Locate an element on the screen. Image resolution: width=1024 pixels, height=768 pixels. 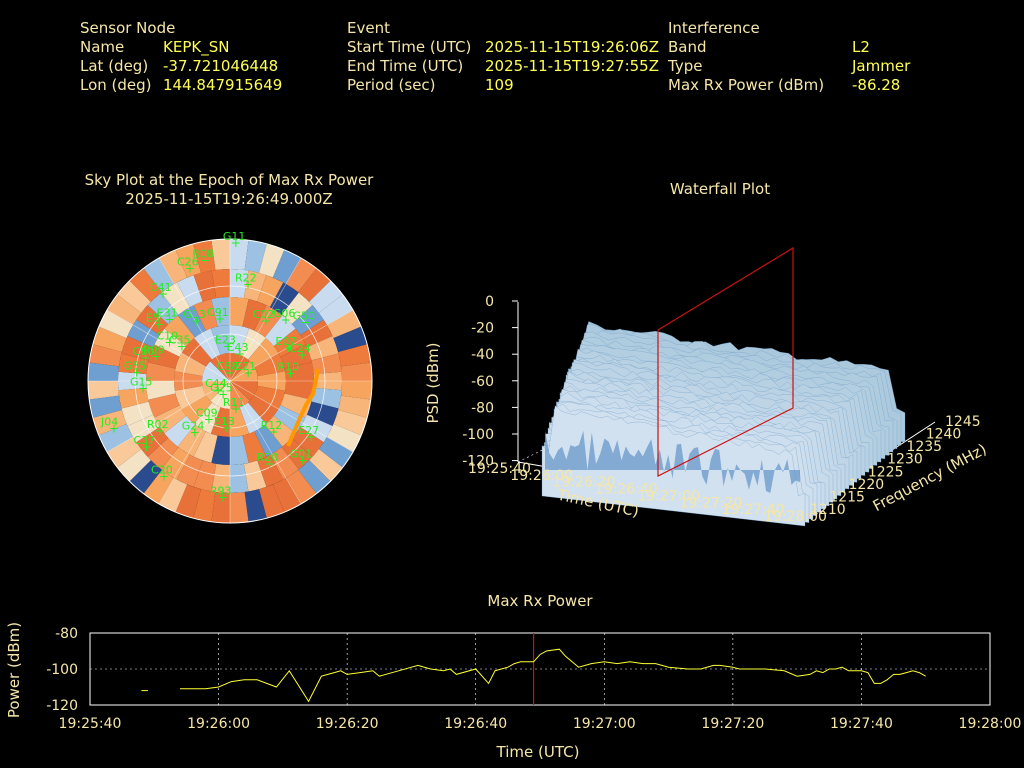
max-power-x-tick-label: 19:26:40 is located at coordinates (475, 724).